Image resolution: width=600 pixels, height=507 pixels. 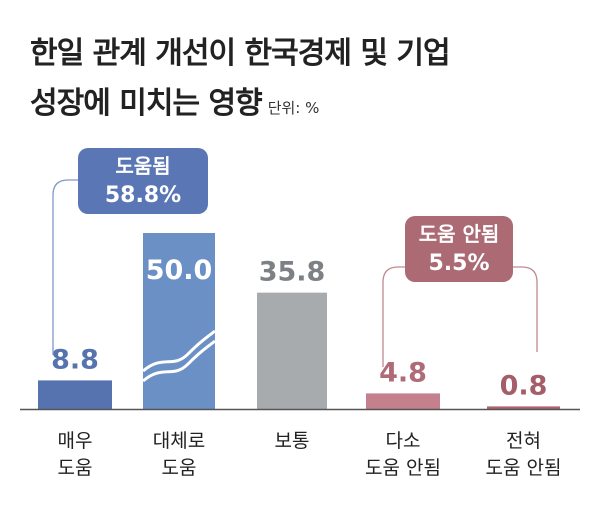 I want to click on value-label-1: 50.0, so click(x=179, y=270).